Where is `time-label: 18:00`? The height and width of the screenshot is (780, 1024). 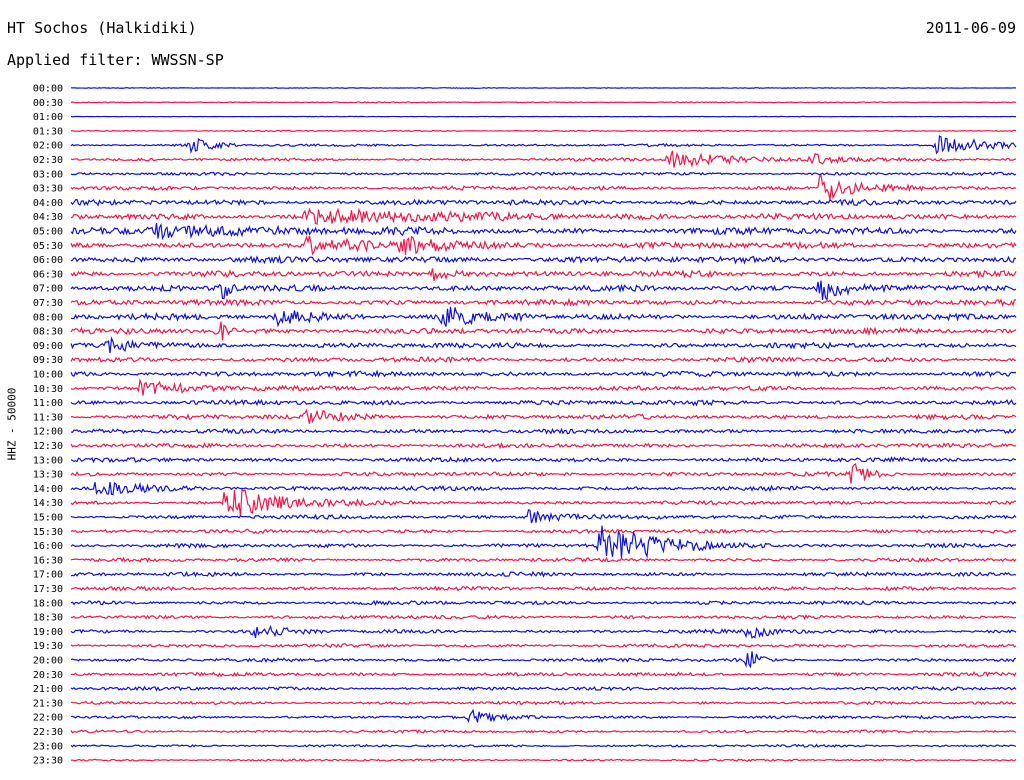
time-label: 18:00 is located at coordinates (48, 603).